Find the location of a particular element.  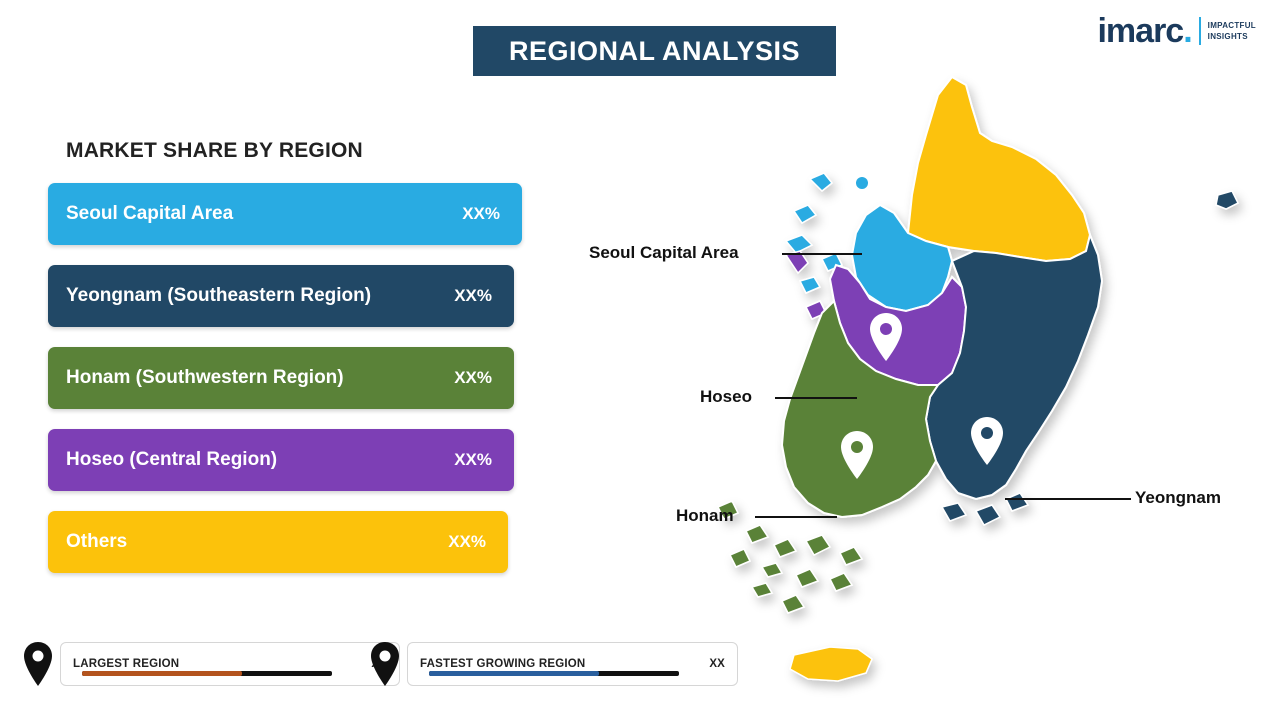

map-label-seoul-capital-area: Seoul Capital Area is located at coordinates (664, 252).